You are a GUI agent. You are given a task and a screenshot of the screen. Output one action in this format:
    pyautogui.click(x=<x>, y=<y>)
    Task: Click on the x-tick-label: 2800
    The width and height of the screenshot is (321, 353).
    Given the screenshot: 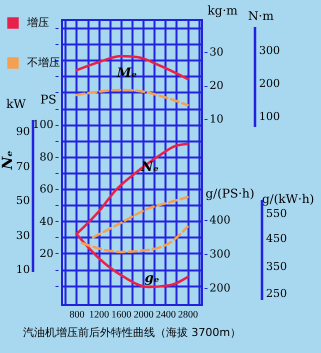 What is the action you would take?
    pyautogui.click(x=188, y=315)
    